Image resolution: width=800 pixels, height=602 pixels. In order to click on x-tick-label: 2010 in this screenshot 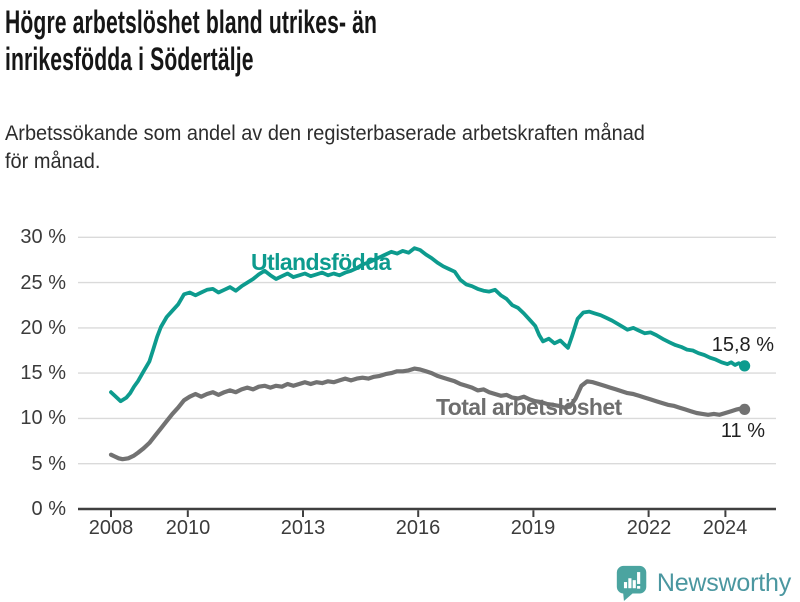, I will do `click(188, 528)`.